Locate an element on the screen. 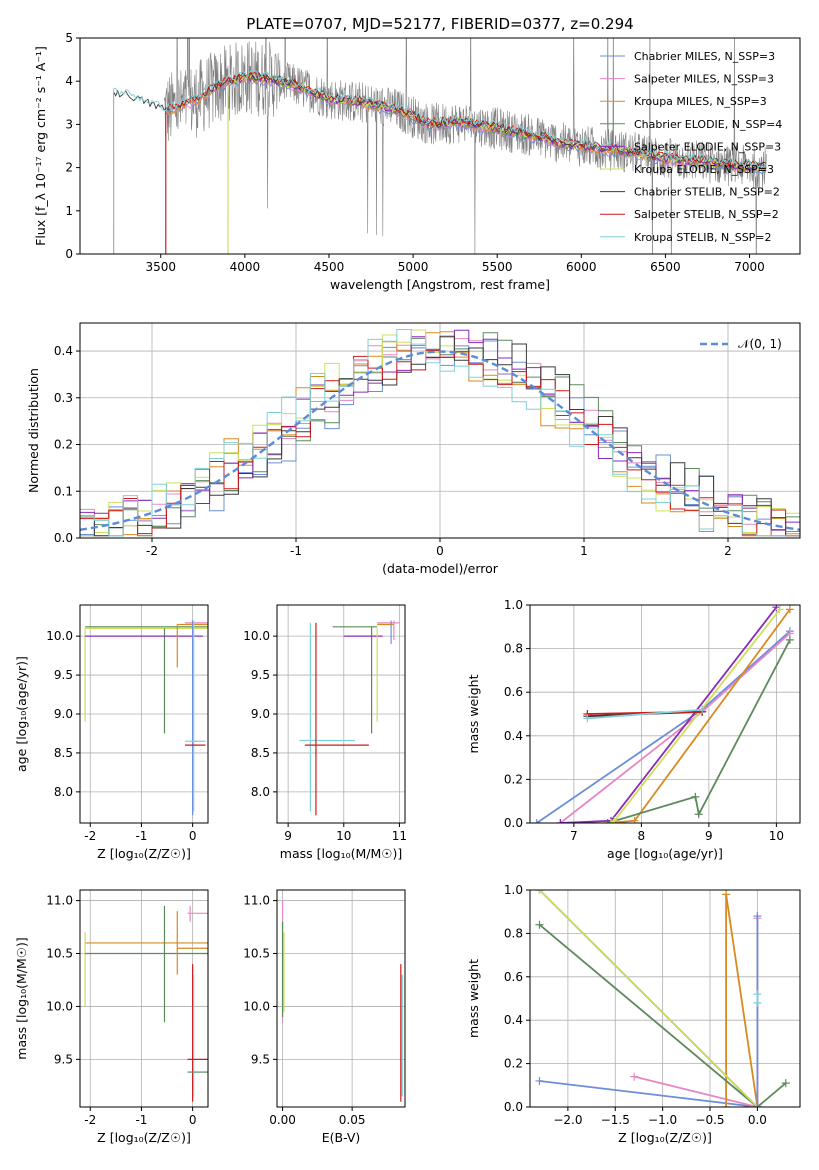 This screenshot has height=1170, width=819. xtick-label: −0.5 is located at coordinates (709, 1120).